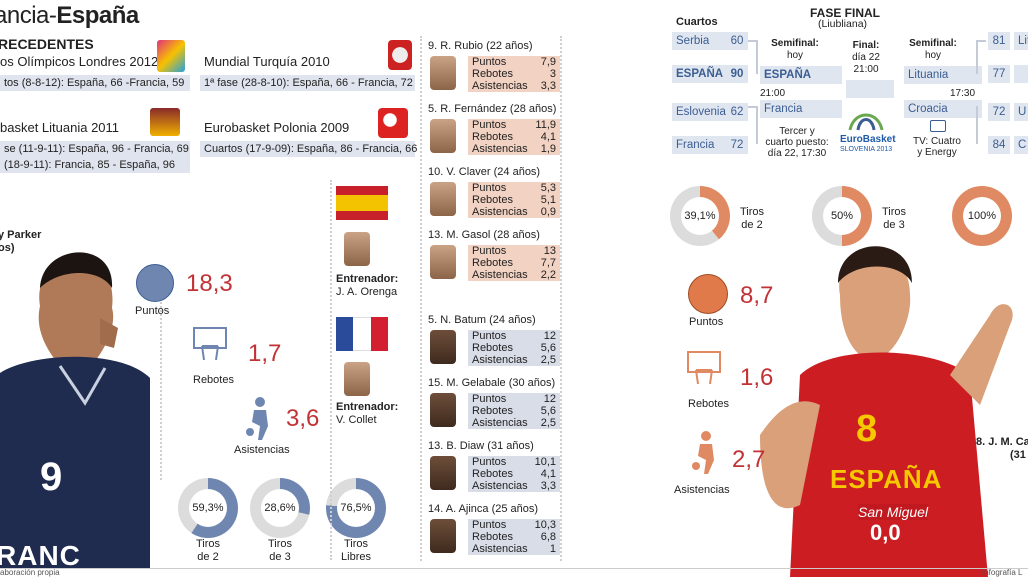 This screenshot has width=1028, height=578. I want to click on stat-row: Asistencias 2,5, so click(514, 423).